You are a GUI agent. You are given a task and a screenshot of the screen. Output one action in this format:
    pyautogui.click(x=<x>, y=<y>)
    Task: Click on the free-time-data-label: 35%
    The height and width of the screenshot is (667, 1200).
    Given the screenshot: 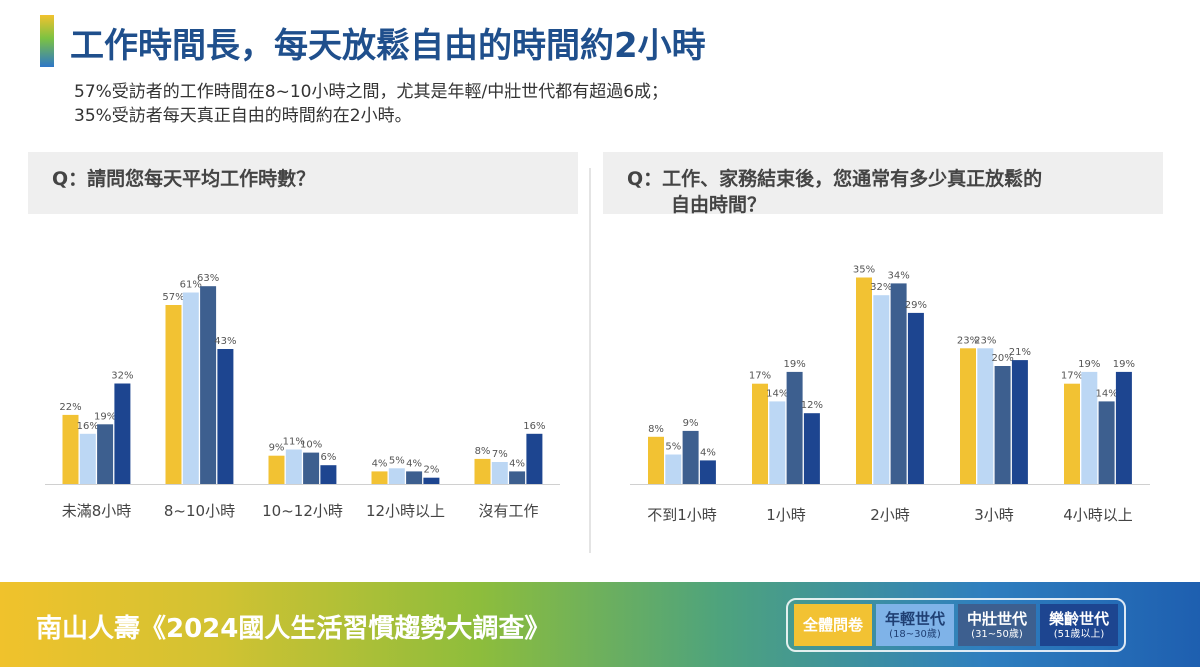 What is the action you would take?
    pyautogui.click(x=864, y=270)
    